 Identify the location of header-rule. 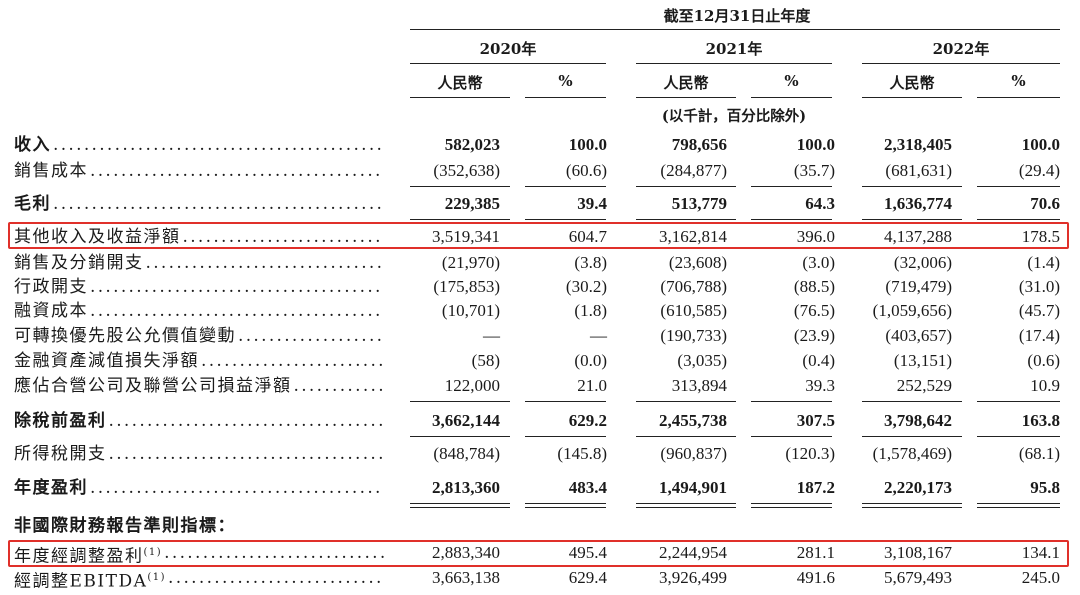
(735, 29).